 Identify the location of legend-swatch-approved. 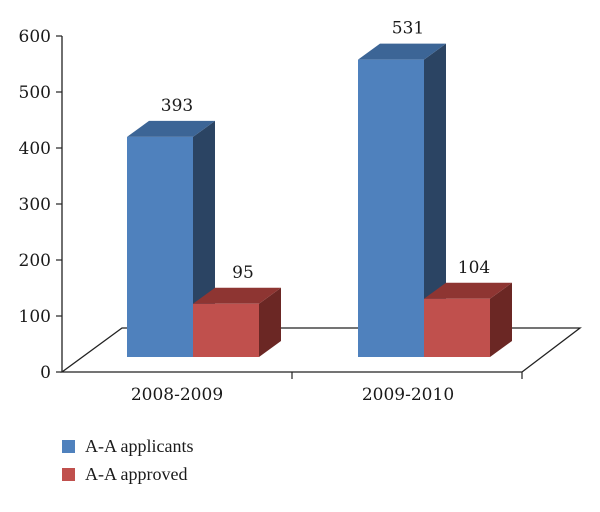
(68, 474).